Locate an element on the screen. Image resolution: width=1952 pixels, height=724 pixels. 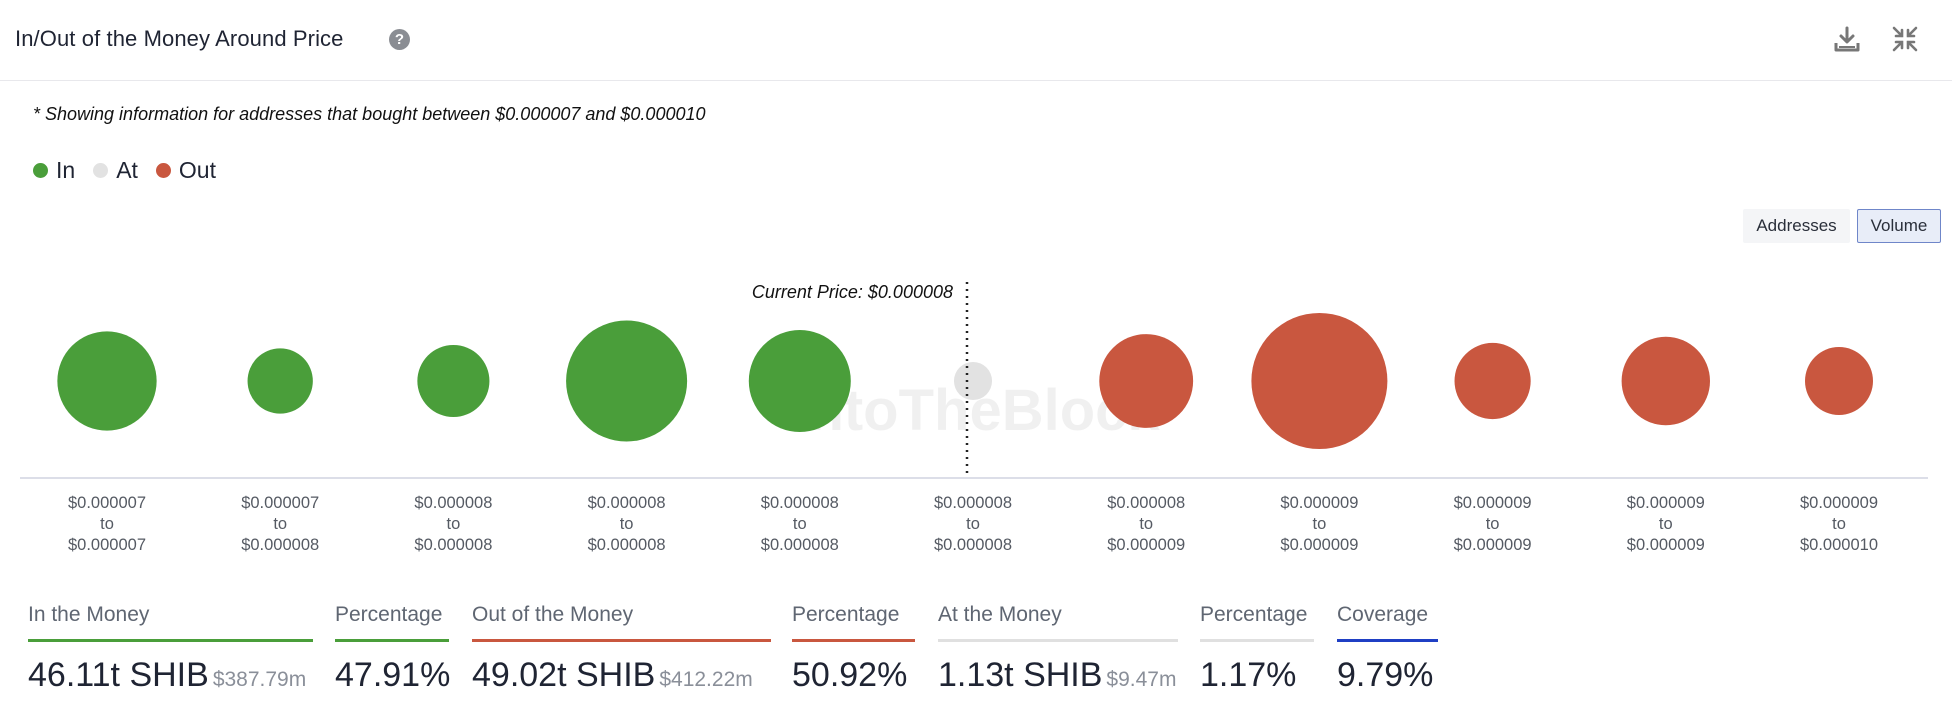
stat-value-text: 1.13t SHIB is located at coordinates (1020, 675).